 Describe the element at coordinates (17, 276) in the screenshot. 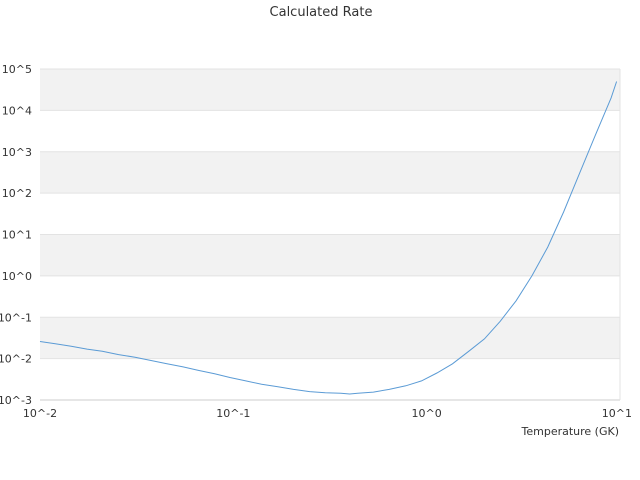

I see `y-tick-label: 10^0` at that location.